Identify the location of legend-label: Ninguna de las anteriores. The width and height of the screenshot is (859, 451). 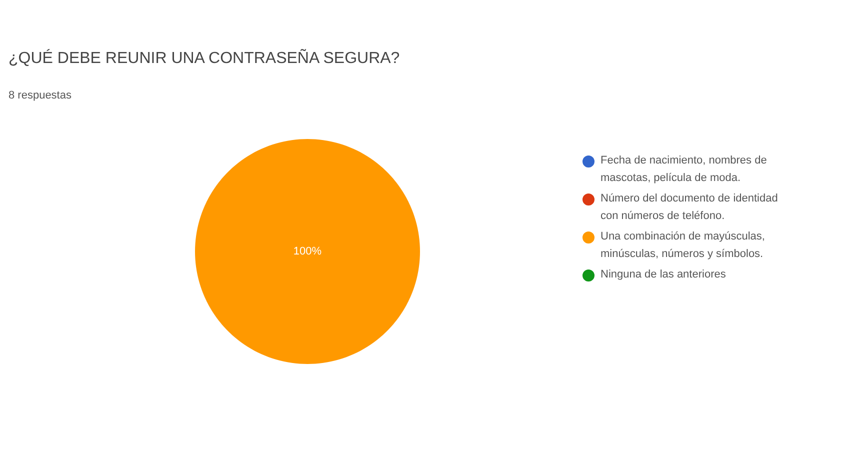
(663, 274).